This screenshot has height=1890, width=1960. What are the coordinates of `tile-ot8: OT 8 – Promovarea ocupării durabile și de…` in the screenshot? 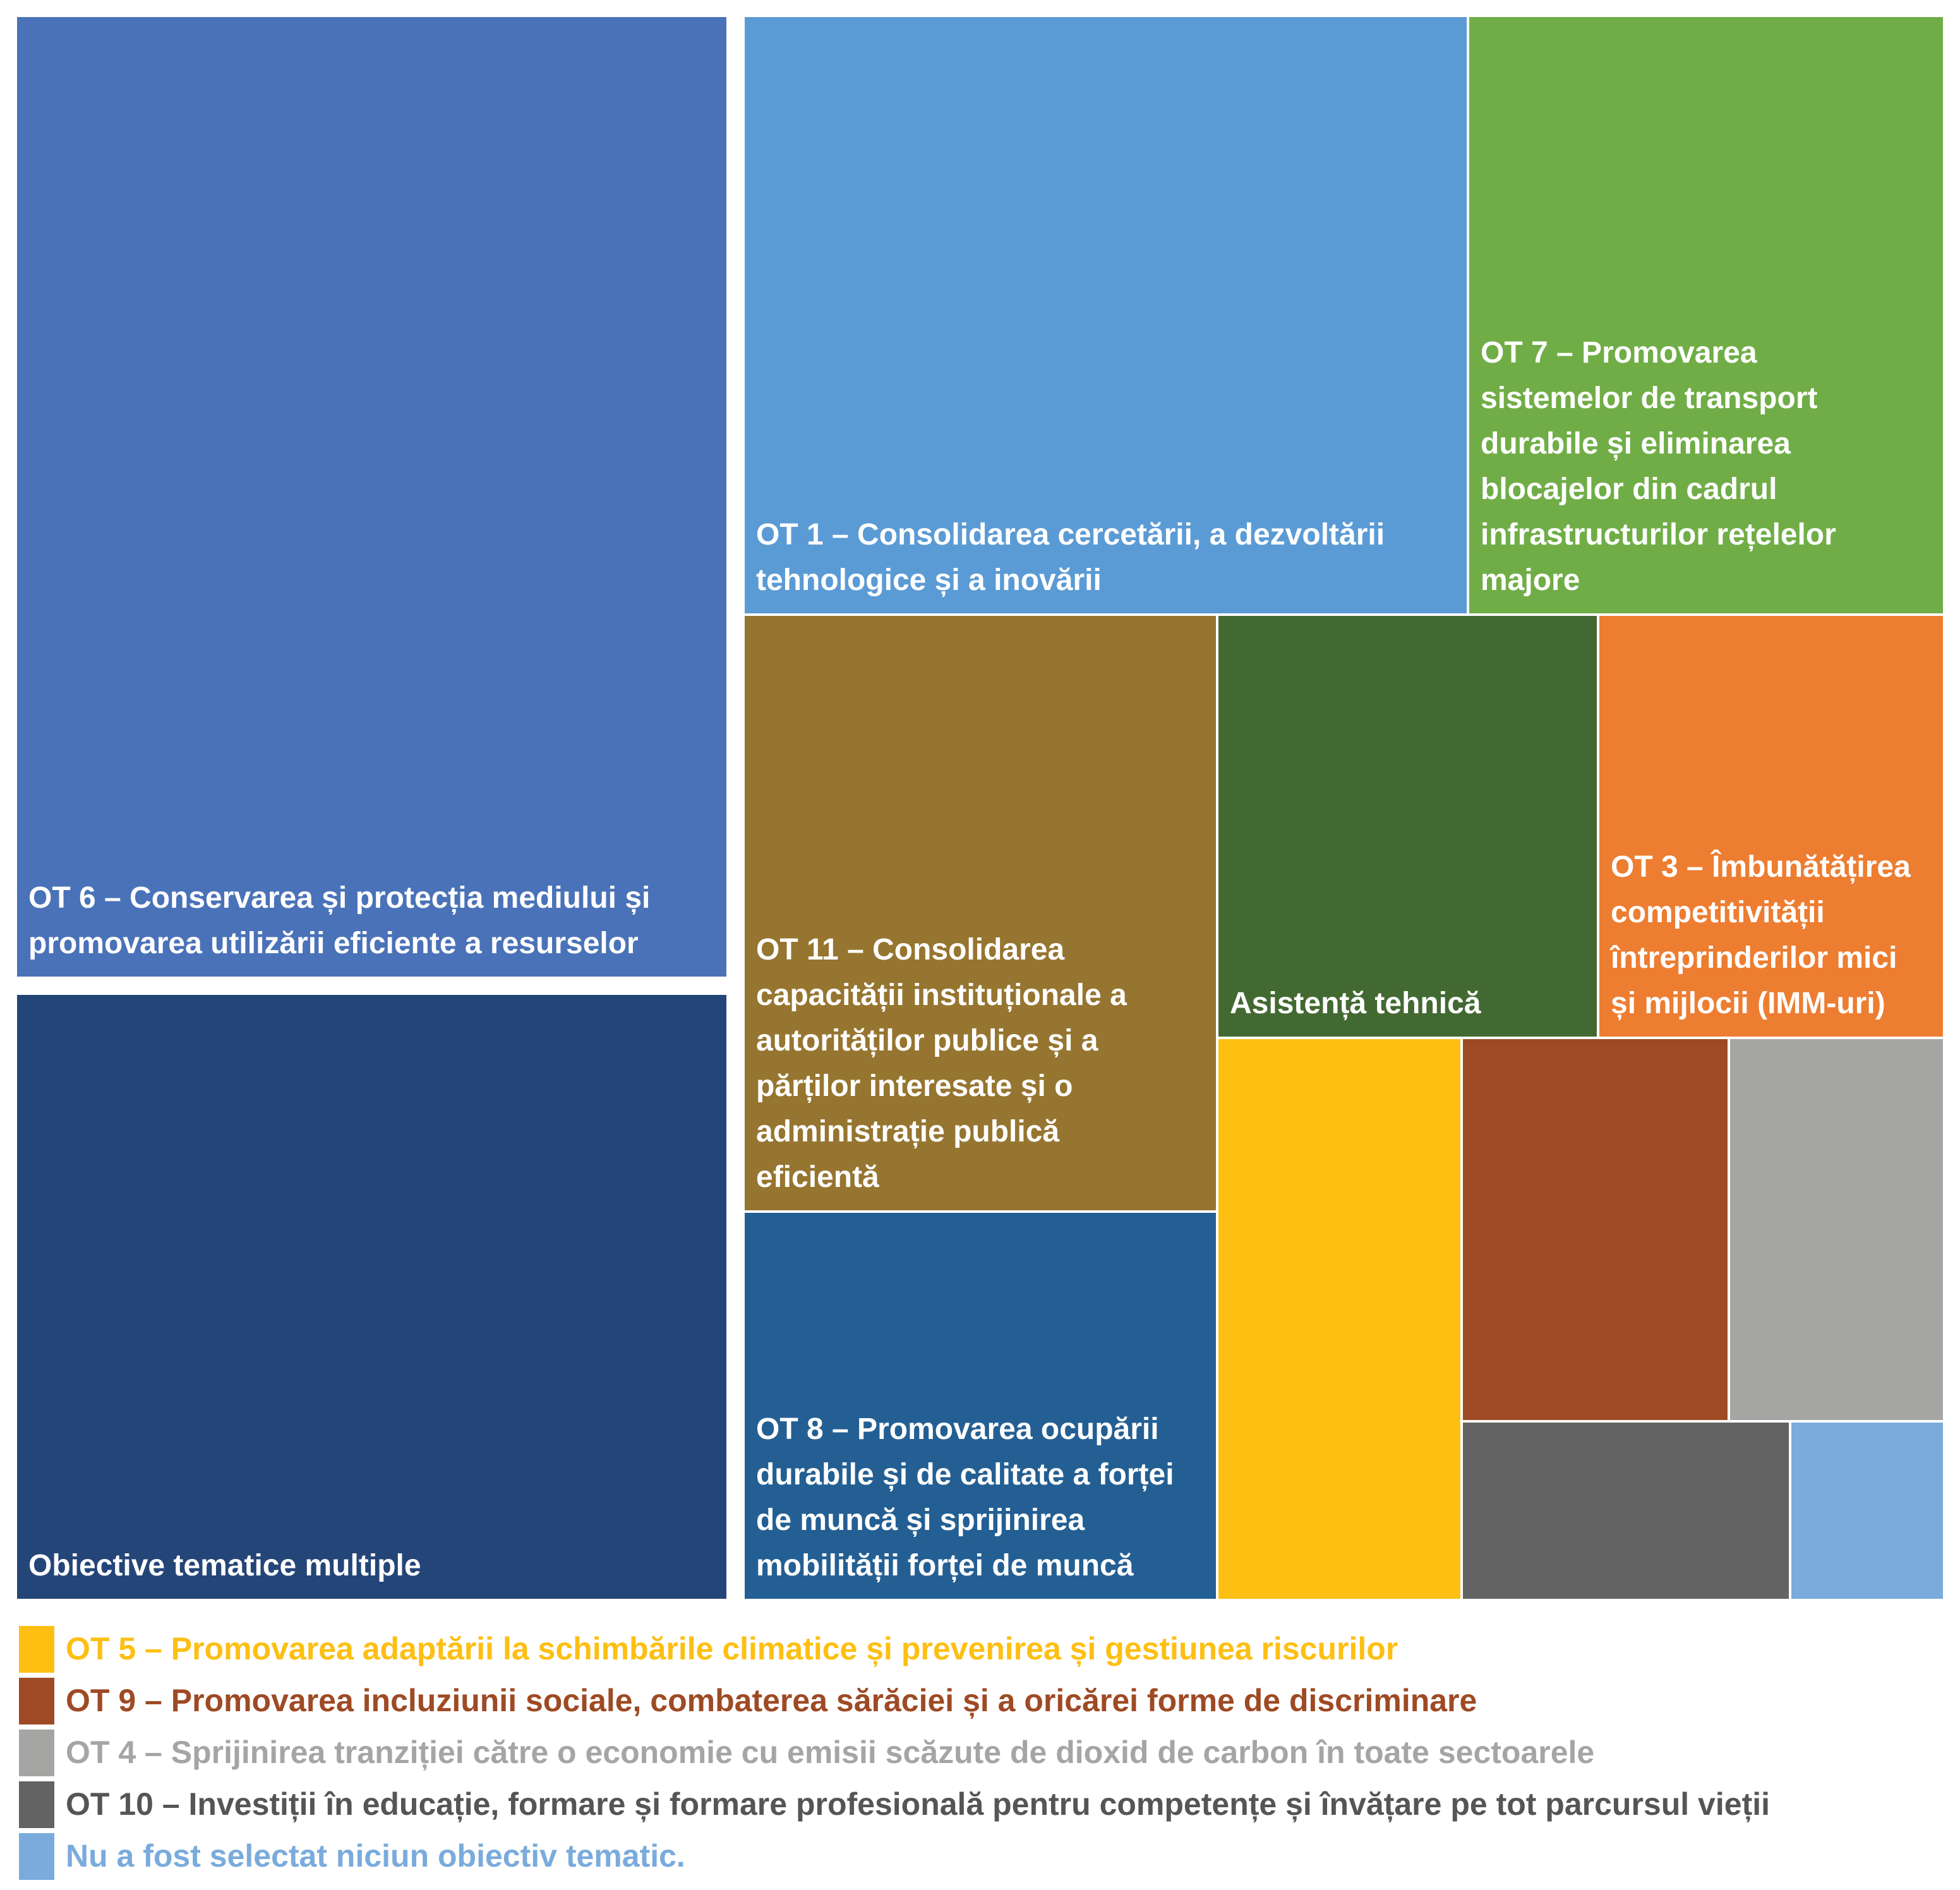 It's located at (980, 1406).